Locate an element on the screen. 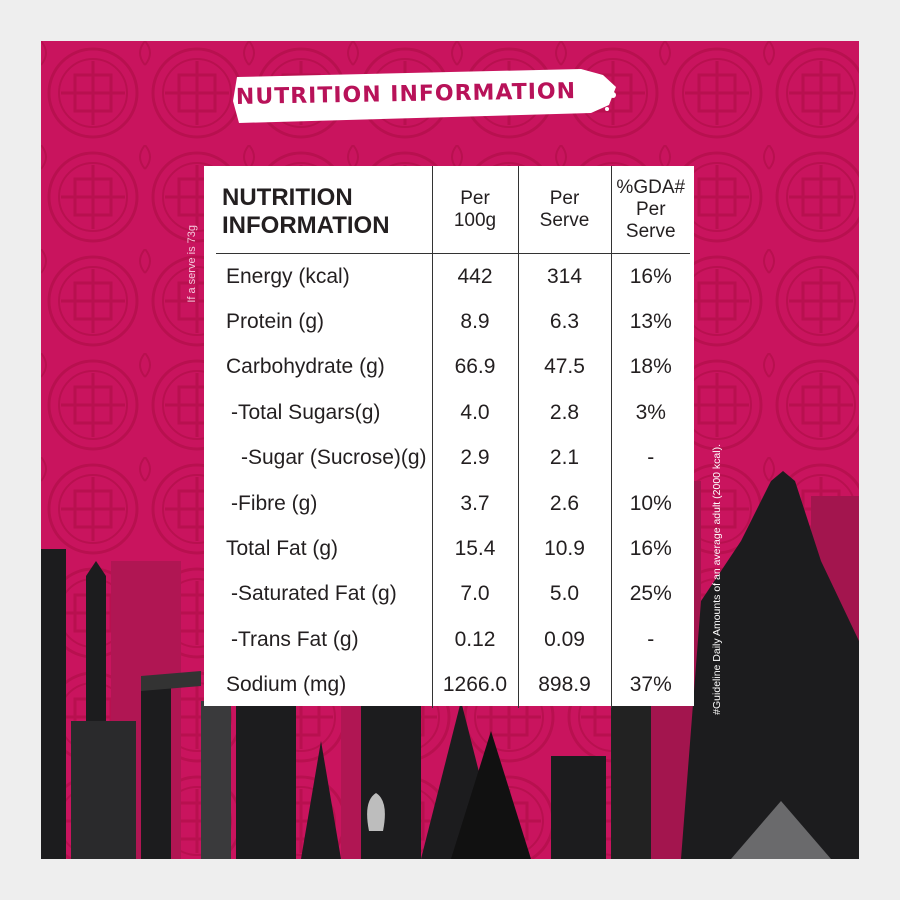 The height and width of the screenshot is (900, 900). header-name-line-2: INFORMATION is located at coordinates (306, 225).